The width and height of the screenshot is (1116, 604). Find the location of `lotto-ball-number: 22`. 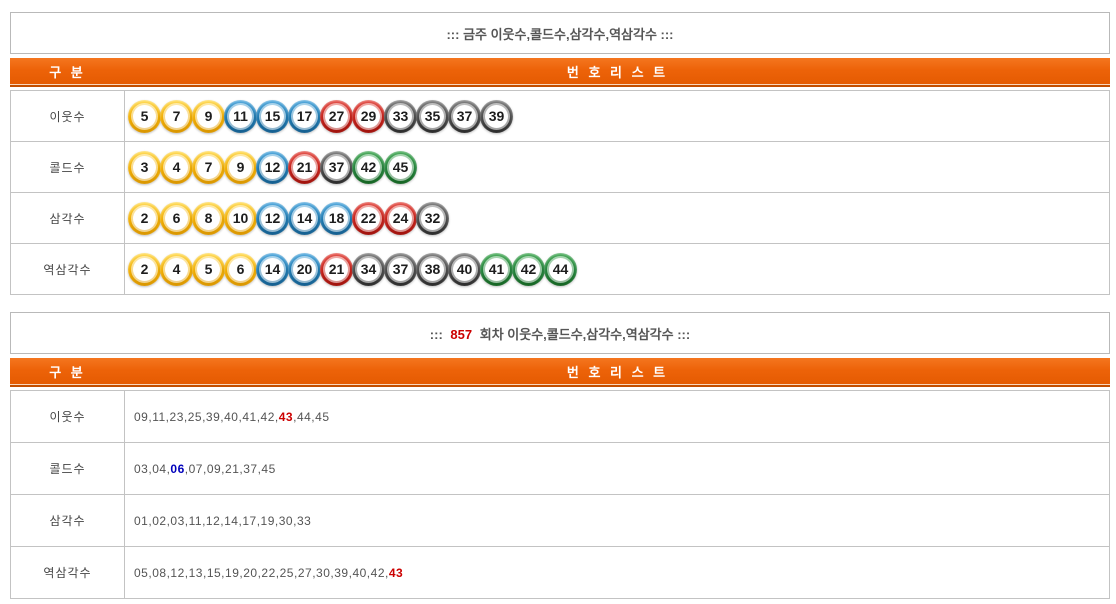

lotto-ball-number: 22 is located at coordinates (368, 218).